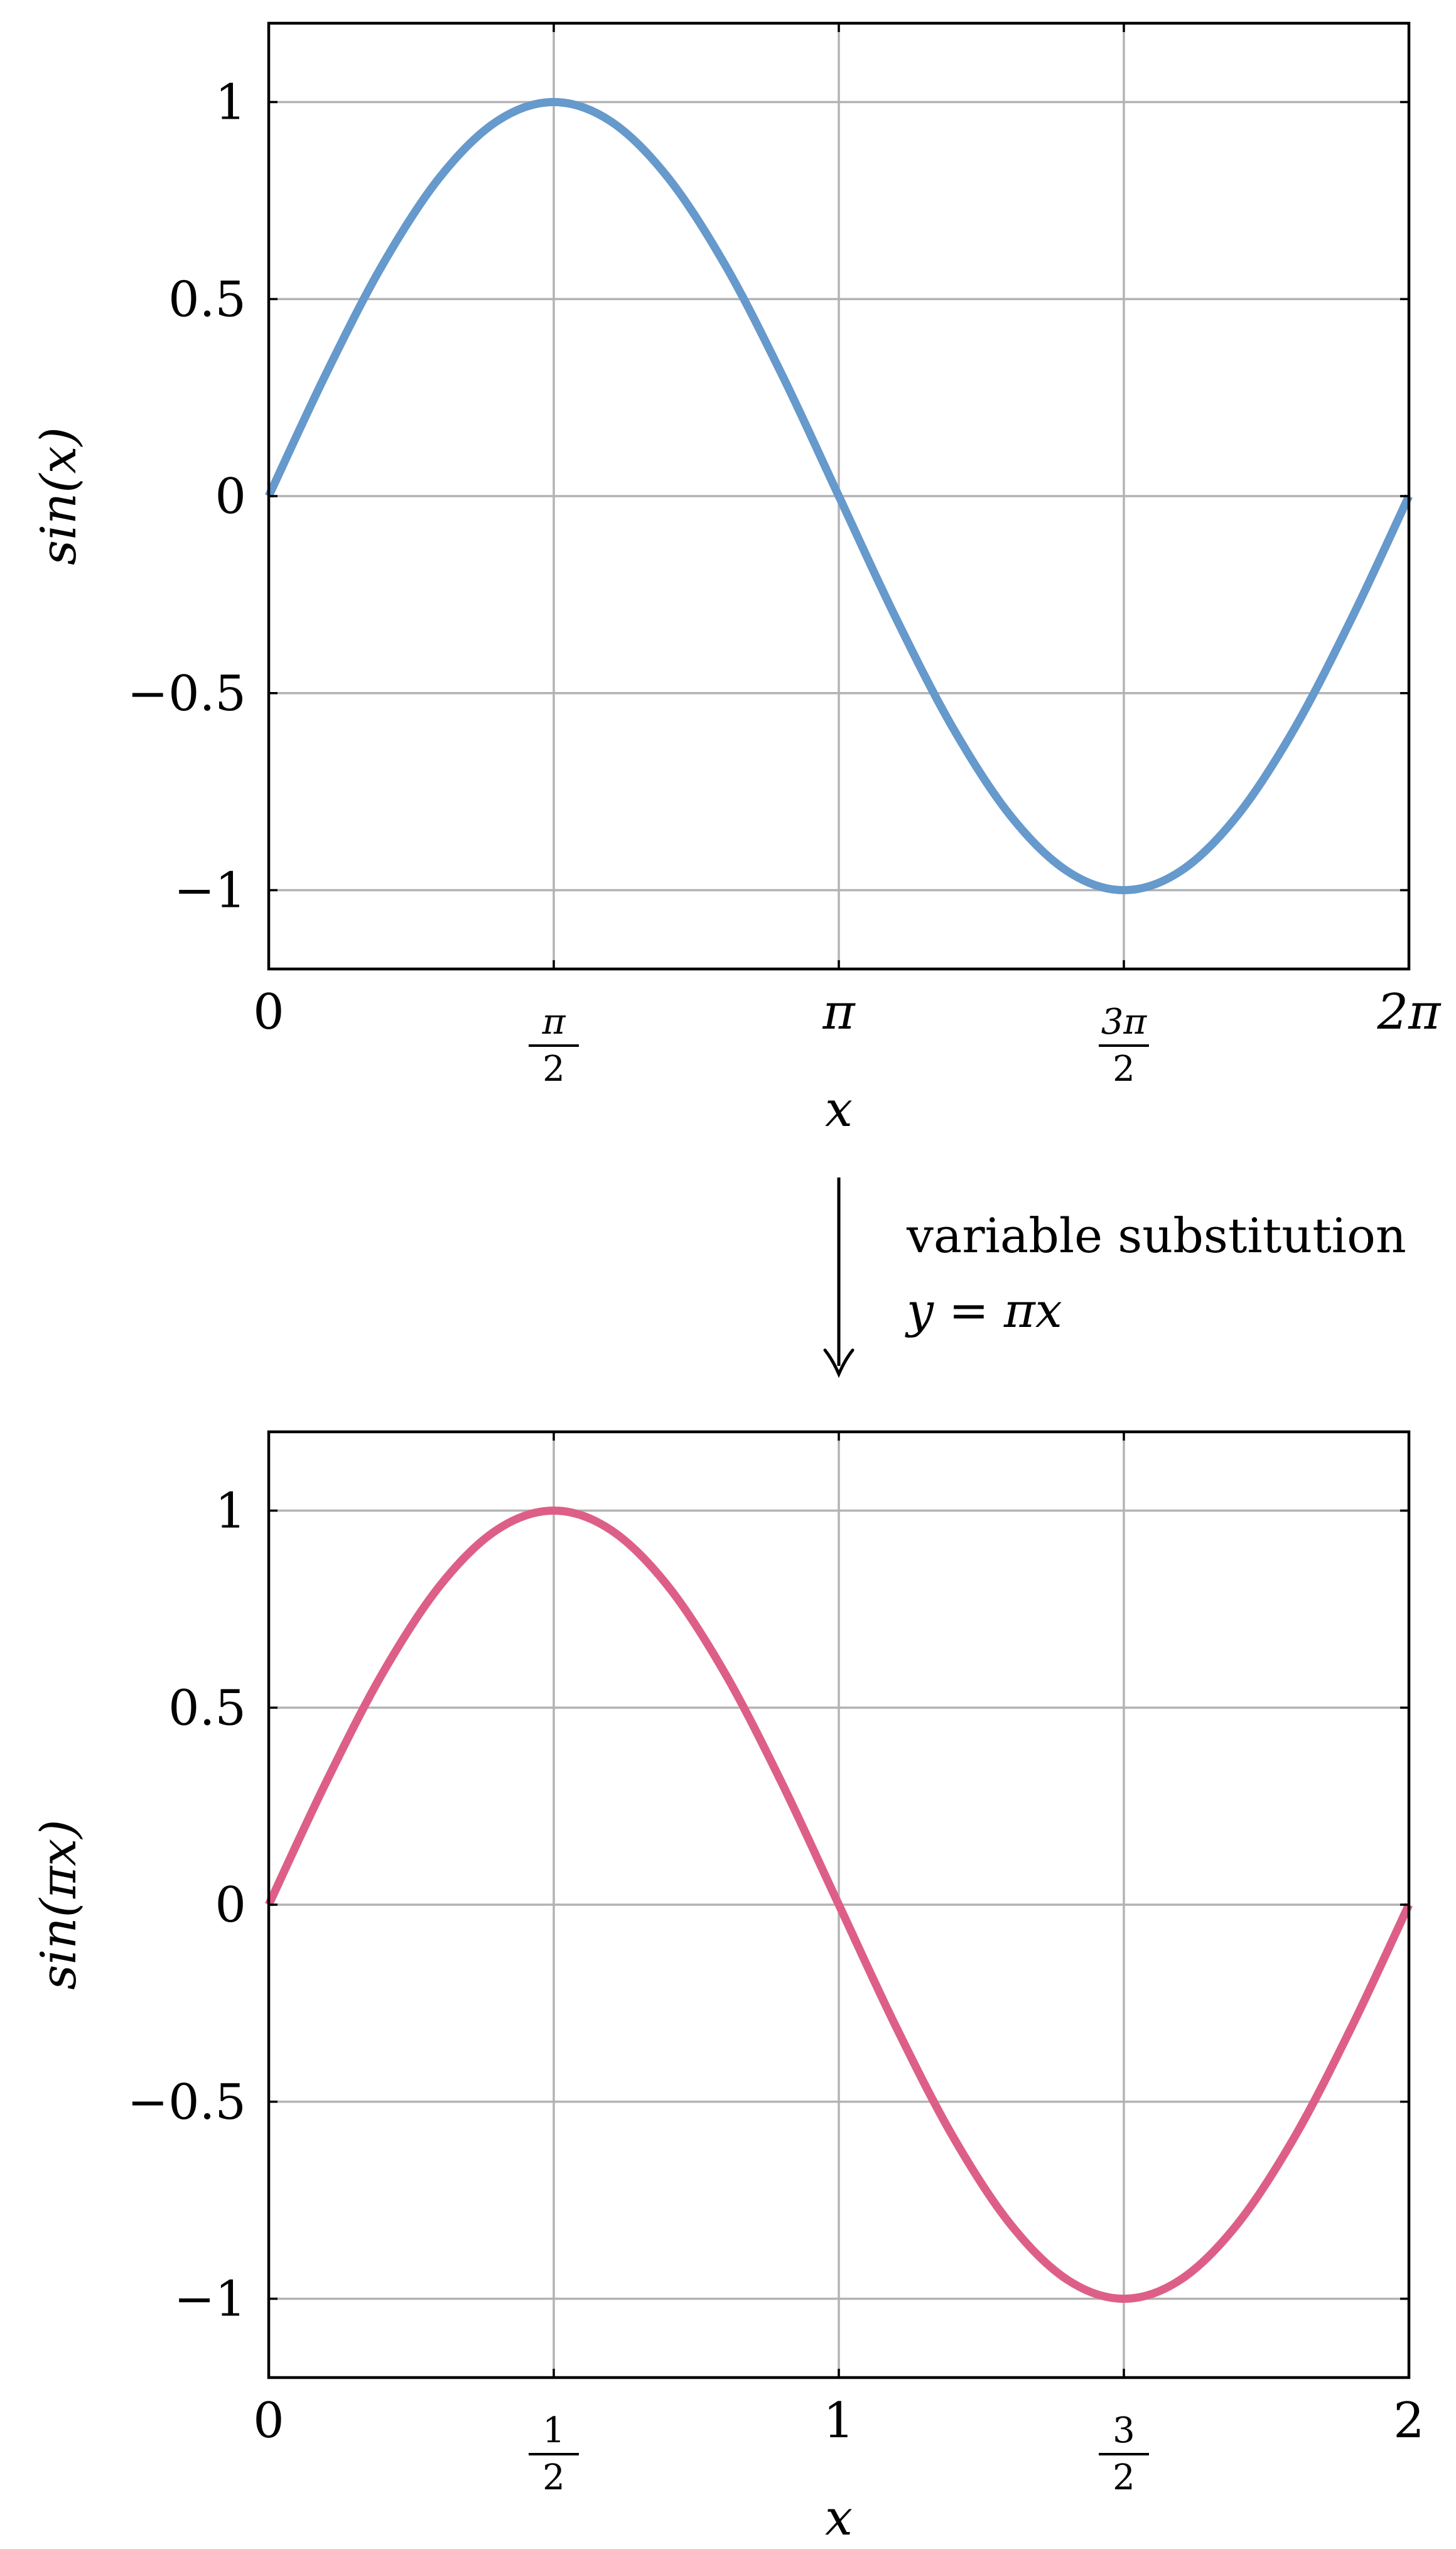 This screenshot has width=1456, height=2549. What do you see at coordinates (983, 1310) in the screenshot?
I see `substitution-caption-line2: y = πx` at bounding box center [983, 1310].